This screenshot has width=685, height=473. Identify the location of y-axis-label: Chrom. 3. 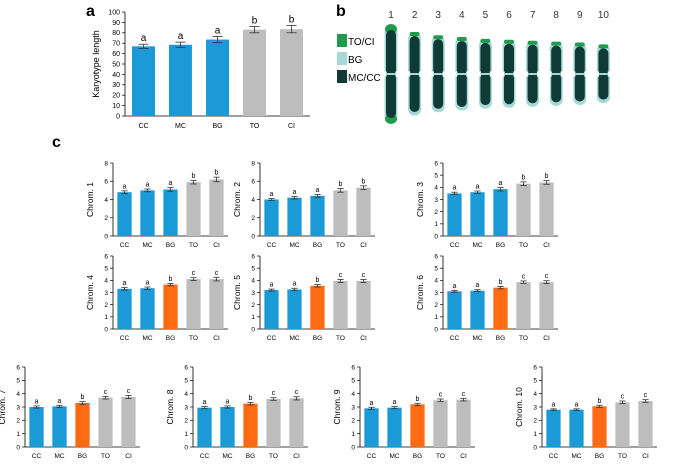
(420, 199).